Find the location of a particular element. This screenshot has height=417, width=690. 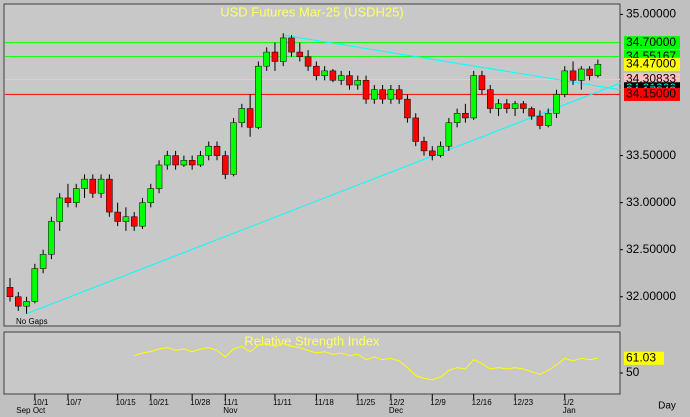

x-tick-label: 12/2 is located at coordinates (397, 402).